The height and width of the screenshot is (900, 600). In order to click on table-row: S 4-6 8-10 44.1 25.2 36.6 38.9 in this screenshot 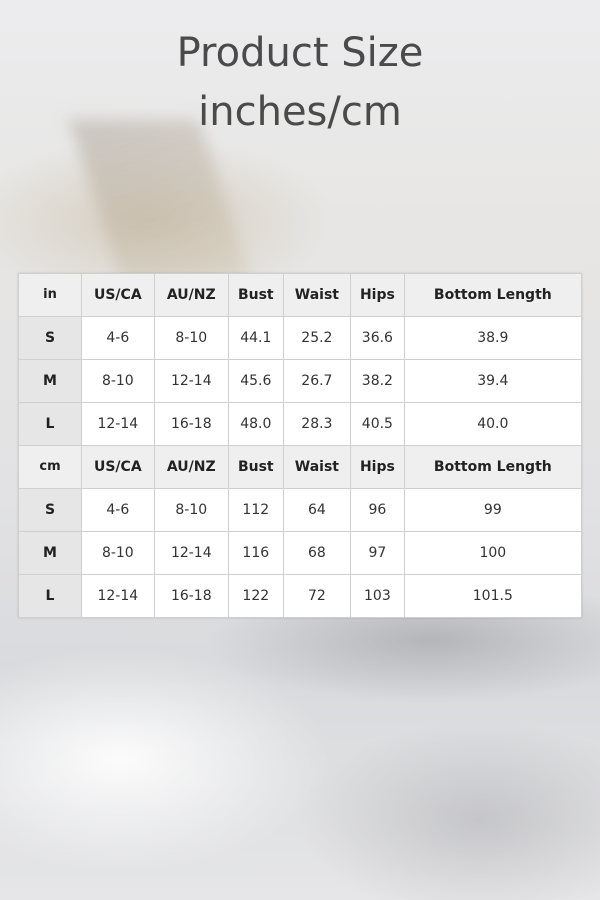, I will do `click(300, 338)`.